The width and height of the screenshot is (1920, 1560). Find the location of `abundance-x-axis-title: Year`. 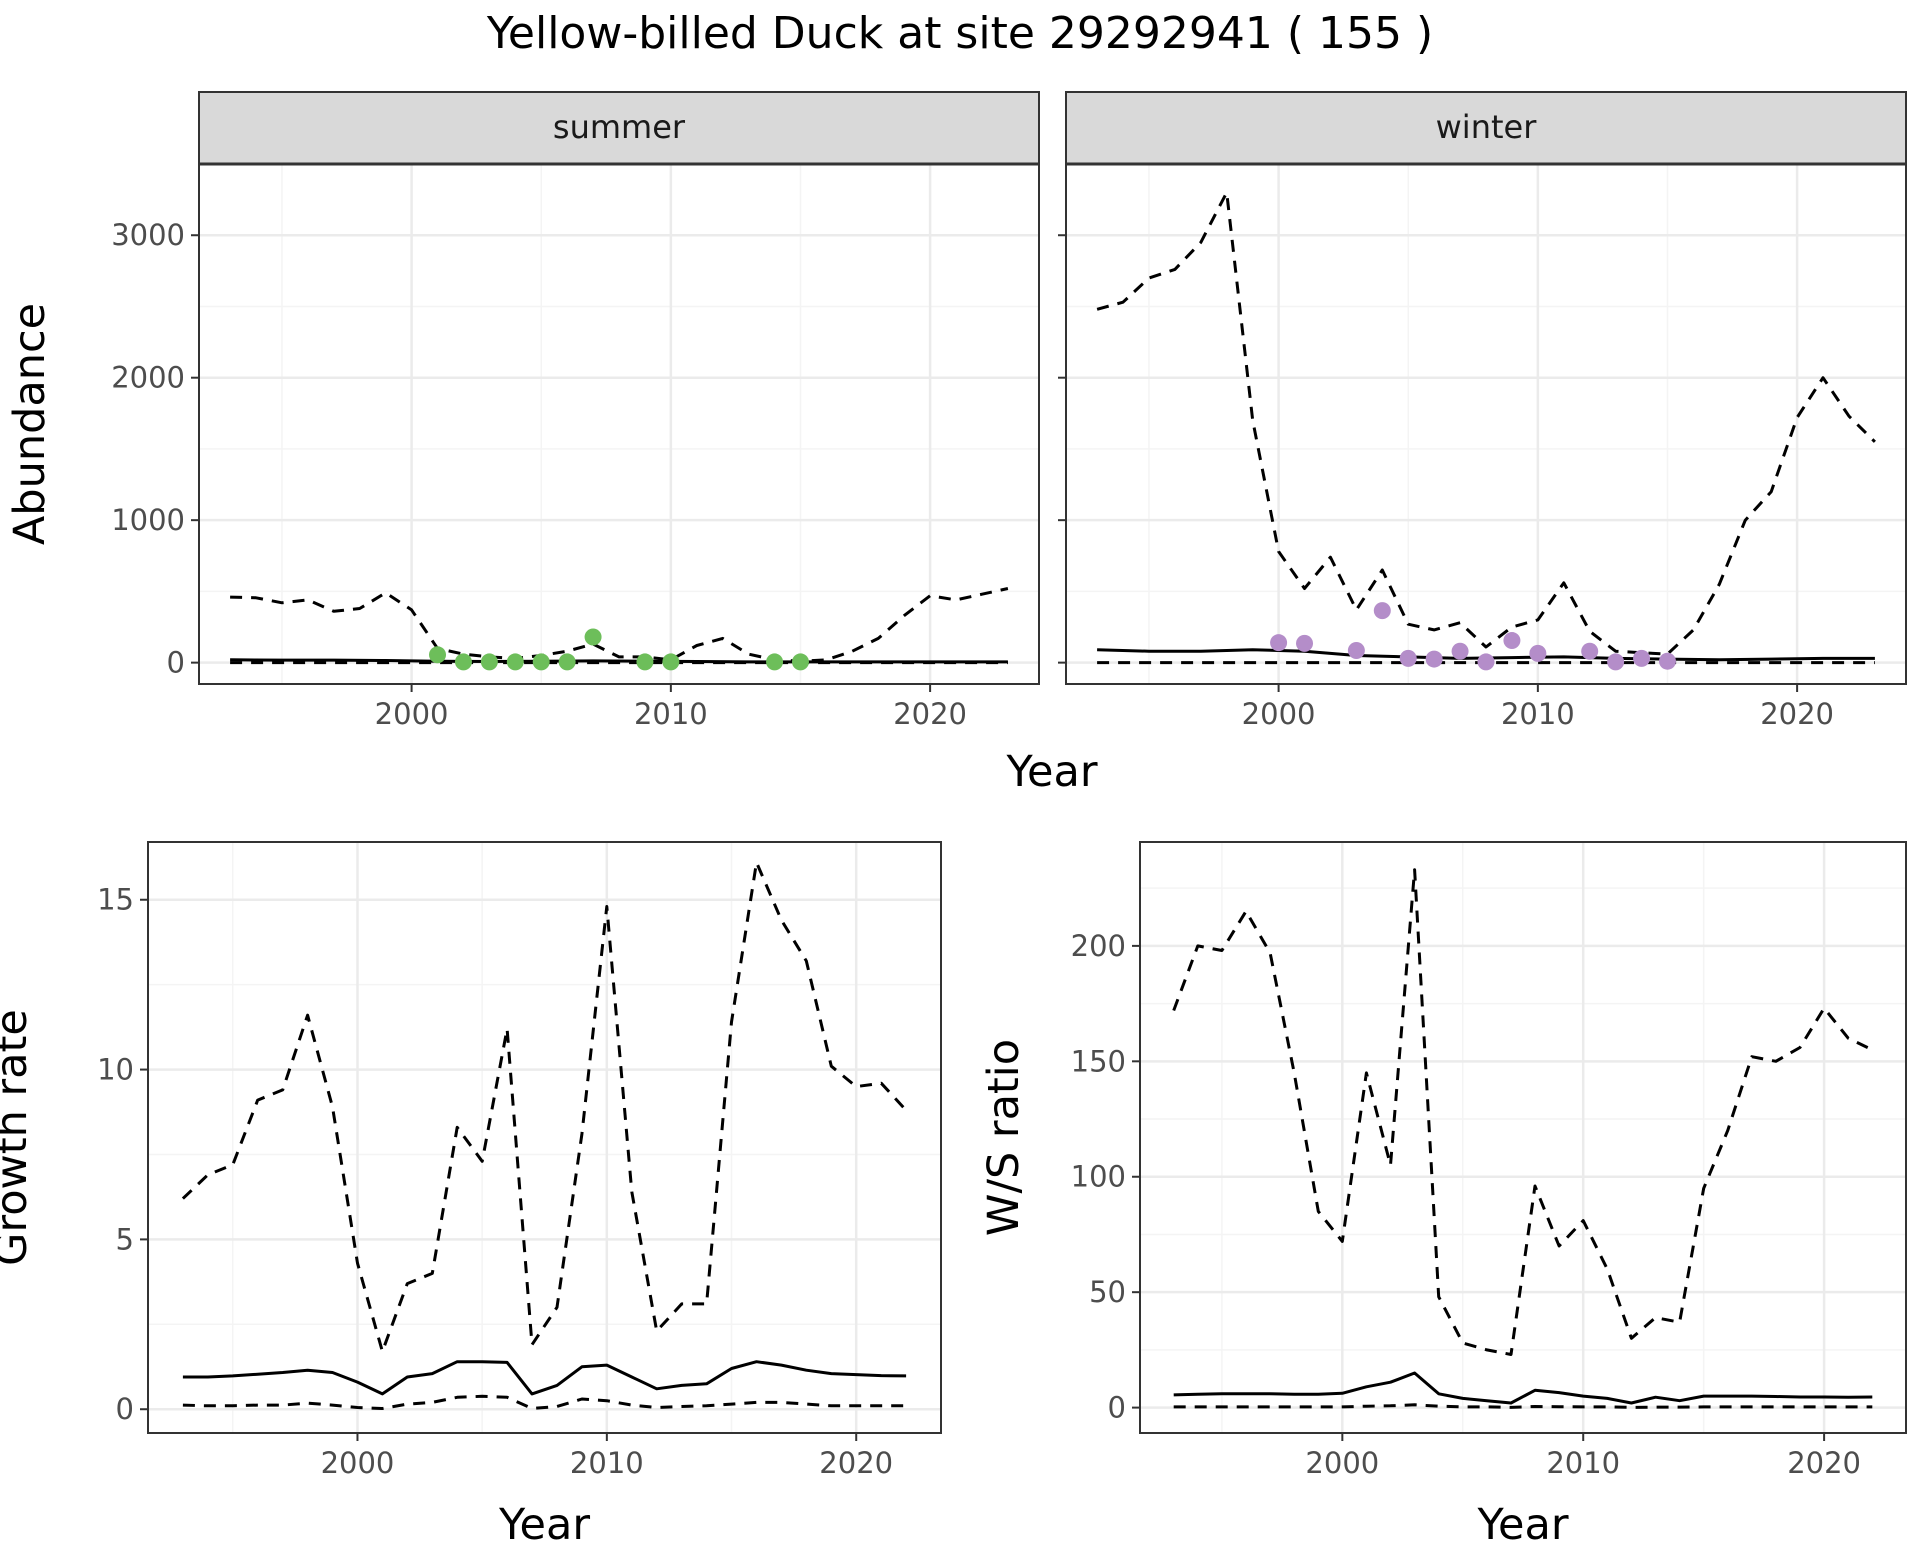

abundance-x-axis-title: Year is located at coordinates (1051, 772).